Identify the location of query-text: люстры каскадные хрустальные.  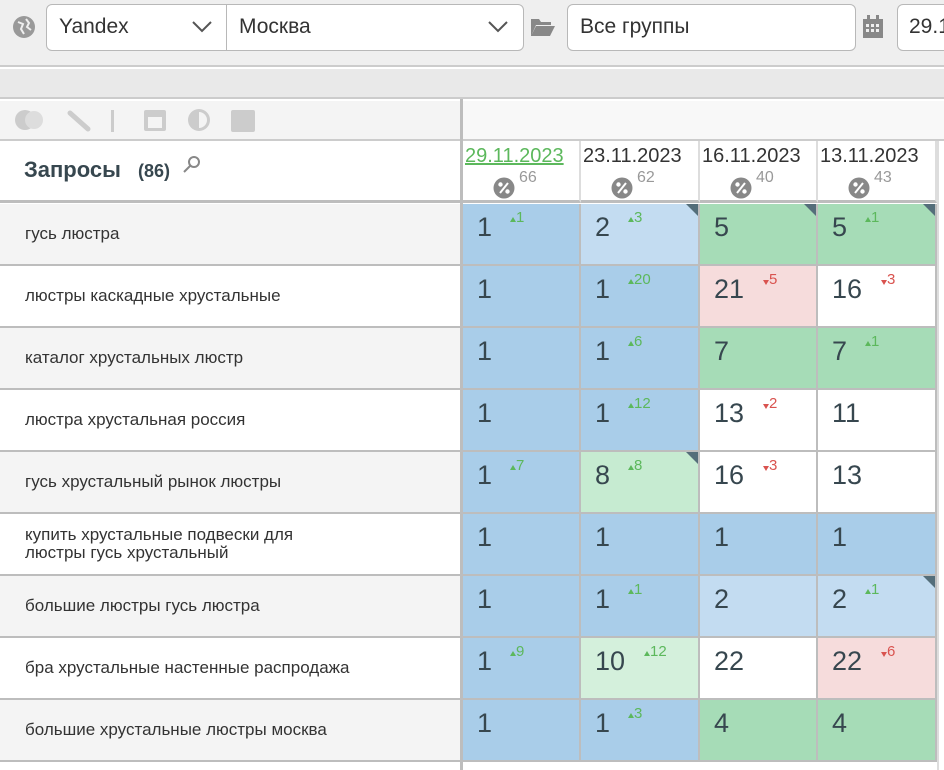
(153, 295).